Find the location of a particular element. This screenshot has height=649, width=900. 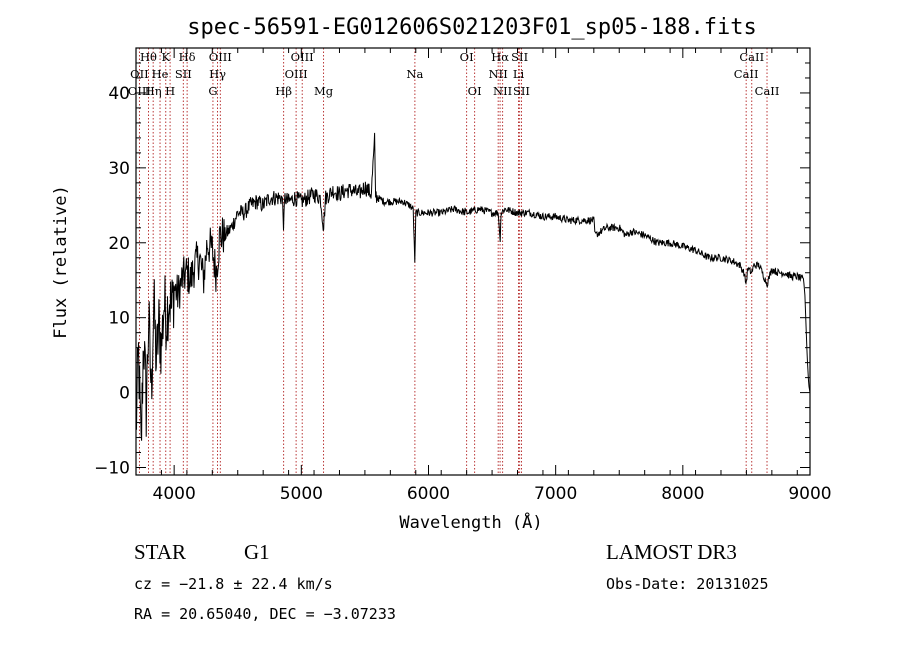

line-label: K is located at coordinates (165, 57).